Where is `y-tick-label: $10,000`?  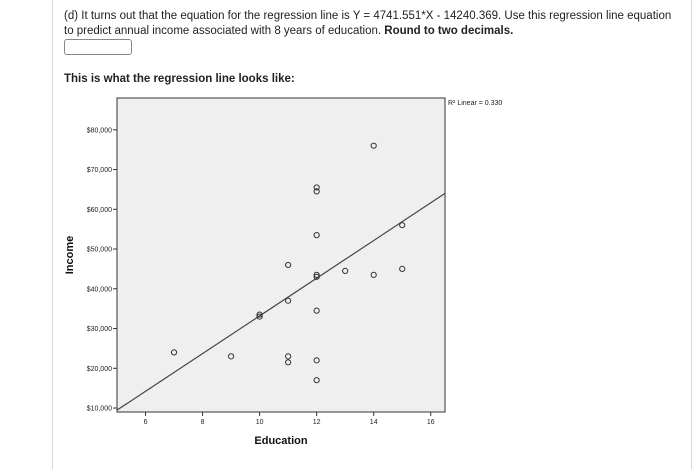
y-tick-label: $10,000 is located at coordinates (99, 409).